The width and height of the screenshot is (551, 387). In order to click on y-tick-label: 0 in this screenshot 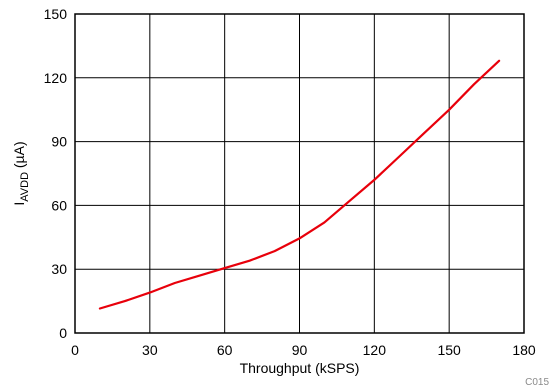, I will do `click(63, 333)`.